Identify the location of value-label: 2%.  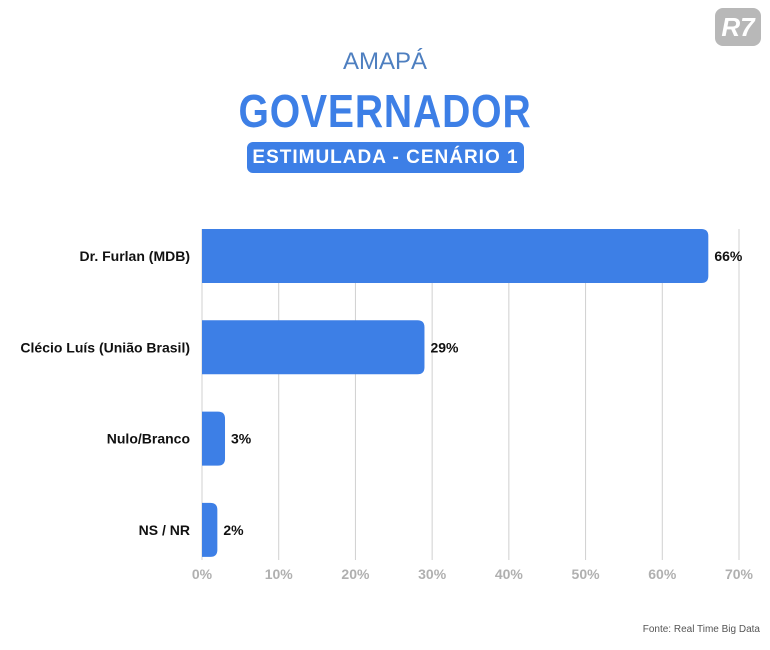
(233, 530).